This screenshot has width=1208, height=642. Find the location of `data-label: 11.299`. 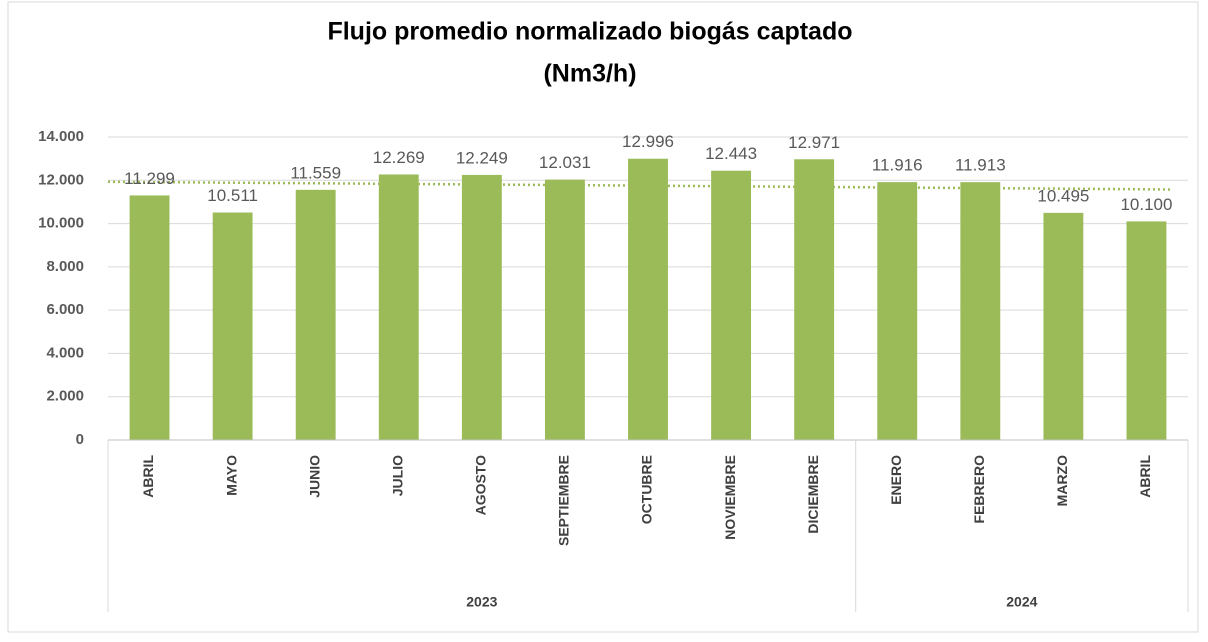

data-label: 11.299 is located at coordinates (149, 178).